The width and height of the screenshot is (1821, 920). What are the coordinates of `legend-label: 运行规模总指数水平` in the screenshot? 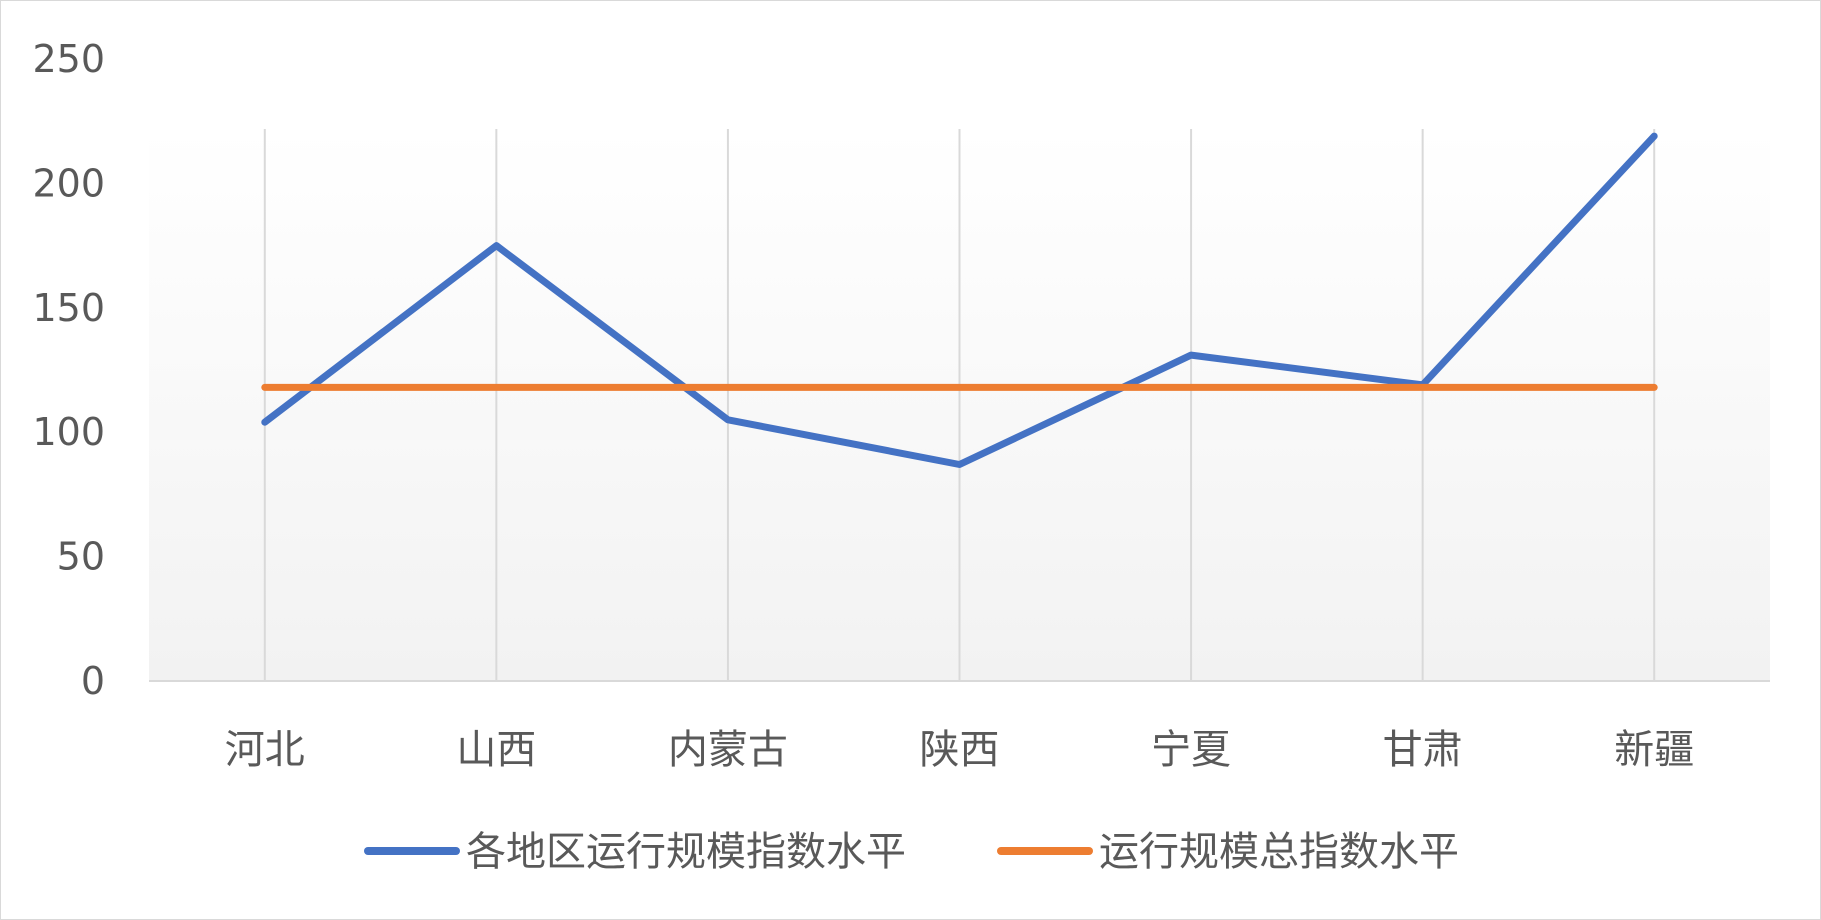 It's located at (1279, 852).